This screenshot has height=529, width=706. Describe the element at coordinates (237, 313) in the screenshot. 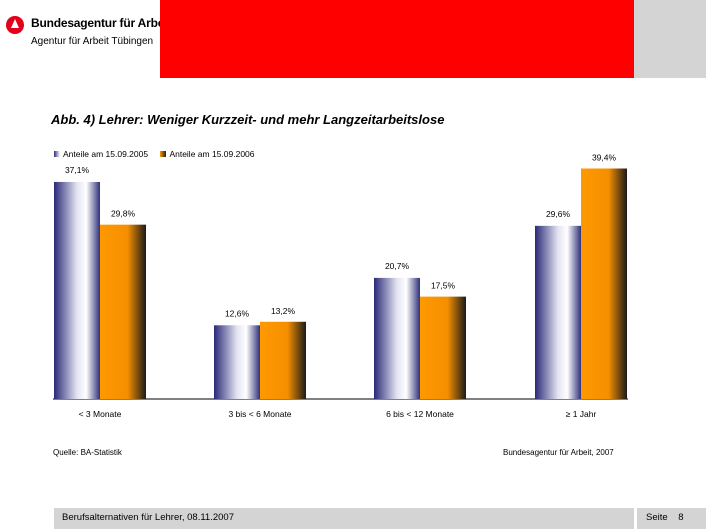

I see `bar-value-label-2005-2: 12,6%` at that location.